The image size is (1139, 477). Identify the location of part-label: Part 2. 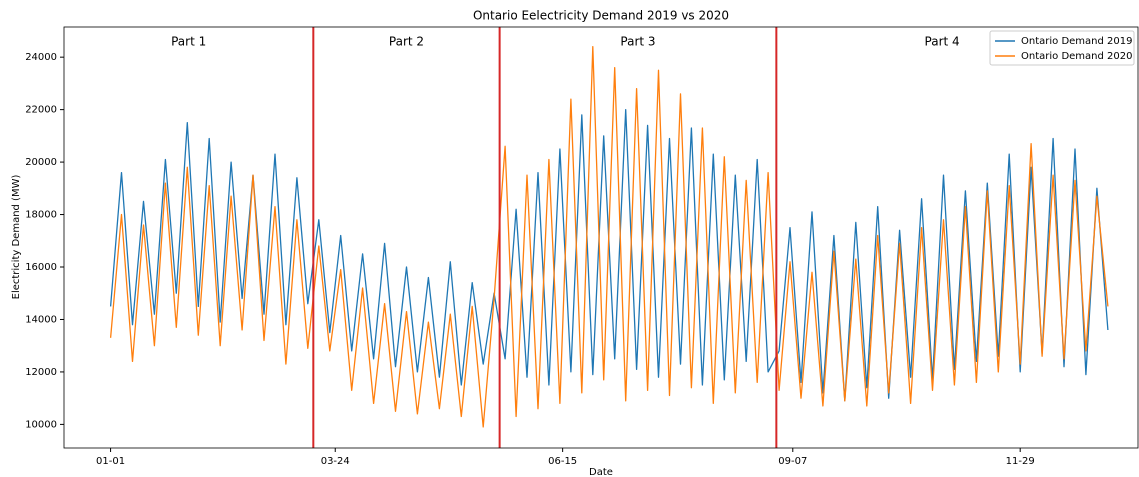
(406, 42).